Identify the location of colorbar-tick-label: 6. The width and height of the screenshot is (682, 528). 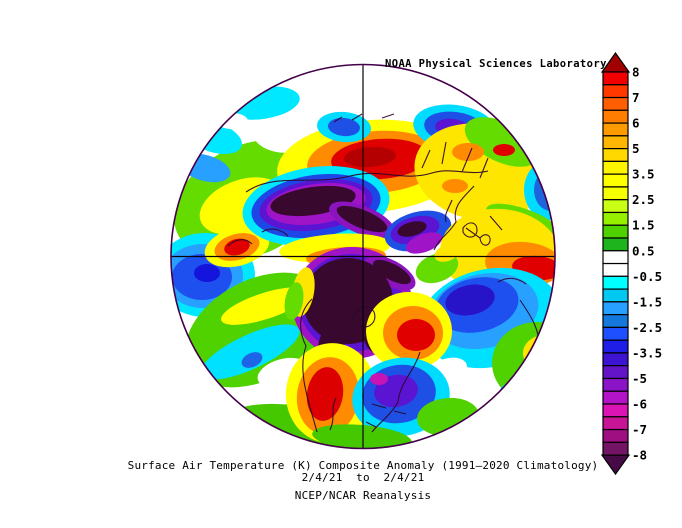
(636, 123).